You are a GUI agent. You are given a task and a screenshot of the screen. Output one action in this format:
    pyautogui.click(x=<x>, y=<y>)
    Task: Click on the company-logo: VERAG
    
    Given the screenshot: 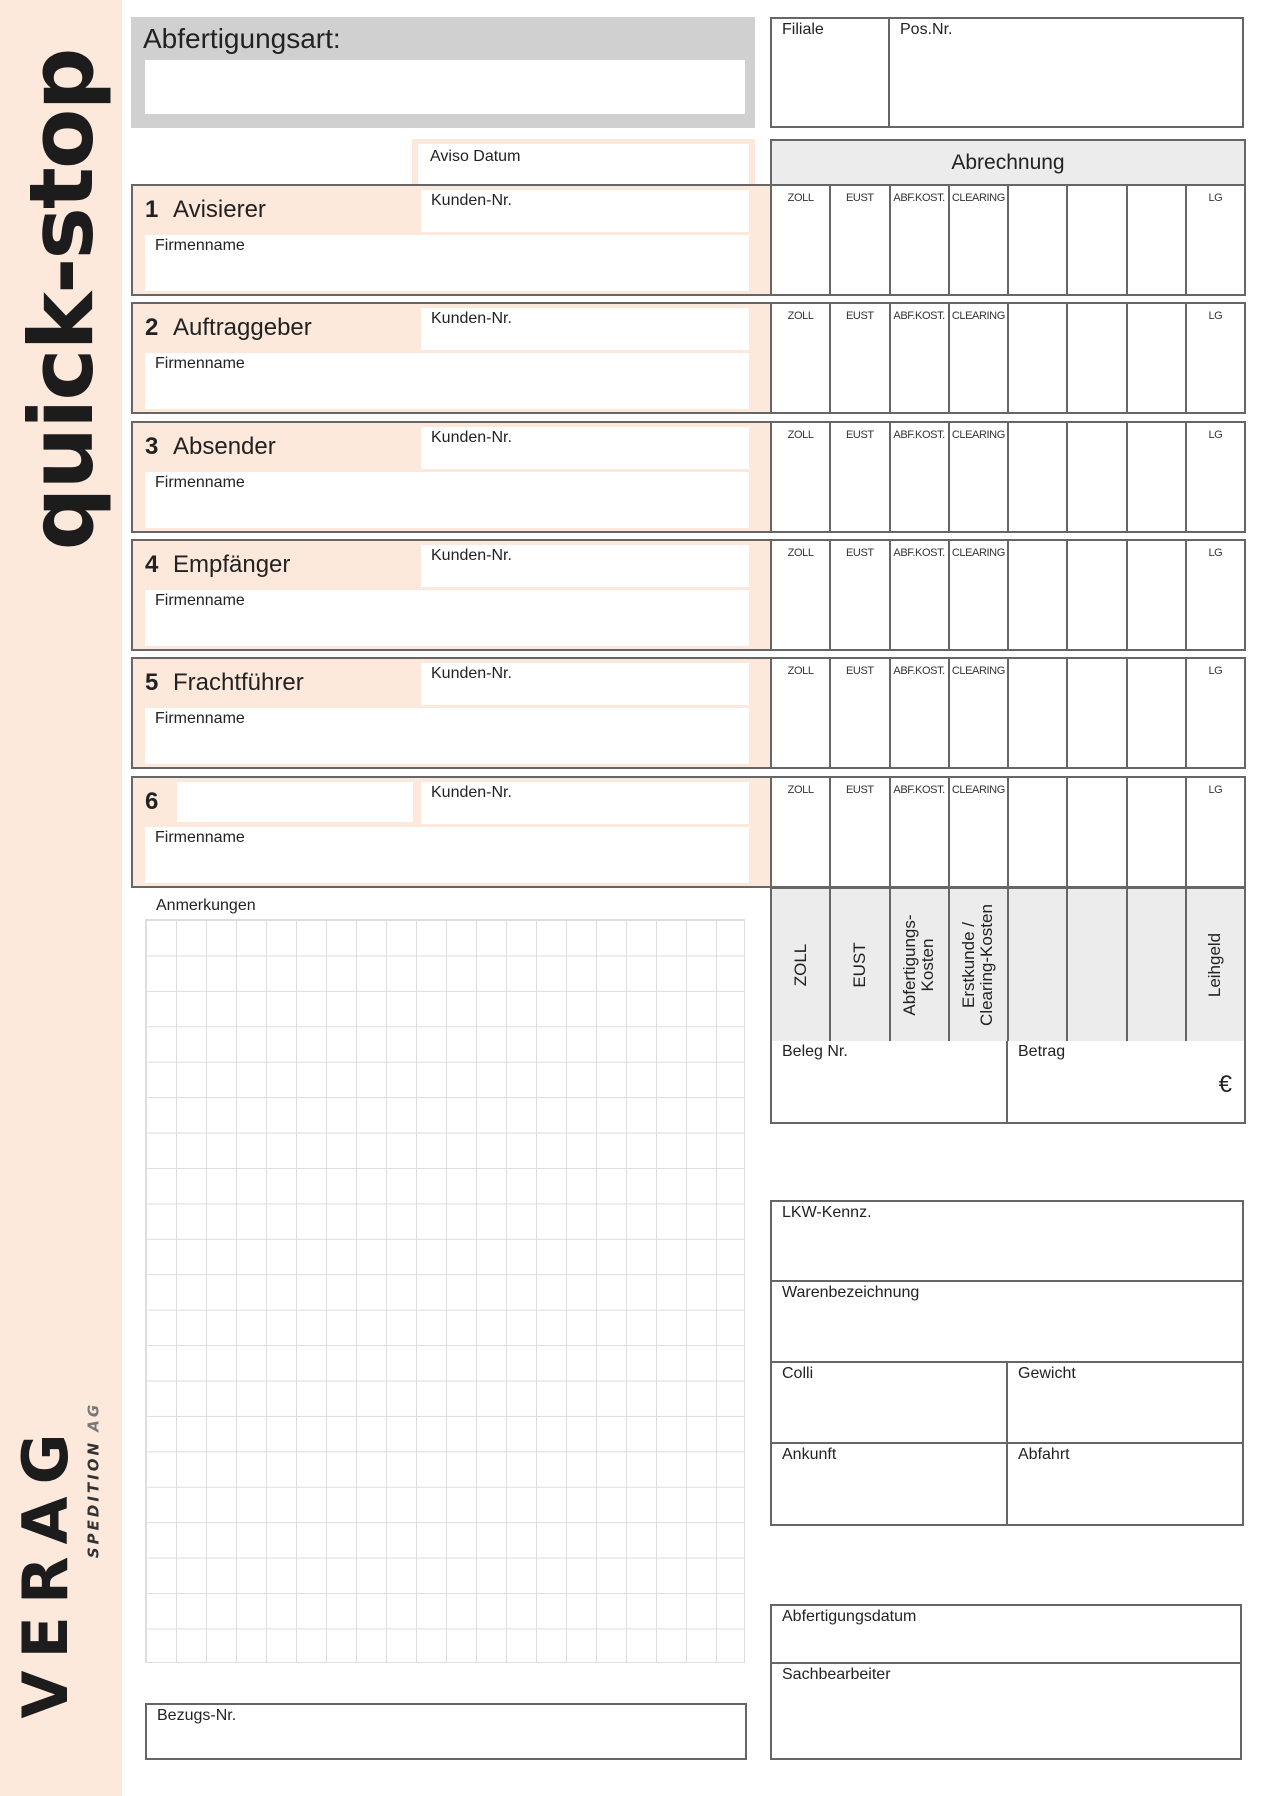 What is the action you would take?
    pyautogui.click(x=45, y=1570)
    